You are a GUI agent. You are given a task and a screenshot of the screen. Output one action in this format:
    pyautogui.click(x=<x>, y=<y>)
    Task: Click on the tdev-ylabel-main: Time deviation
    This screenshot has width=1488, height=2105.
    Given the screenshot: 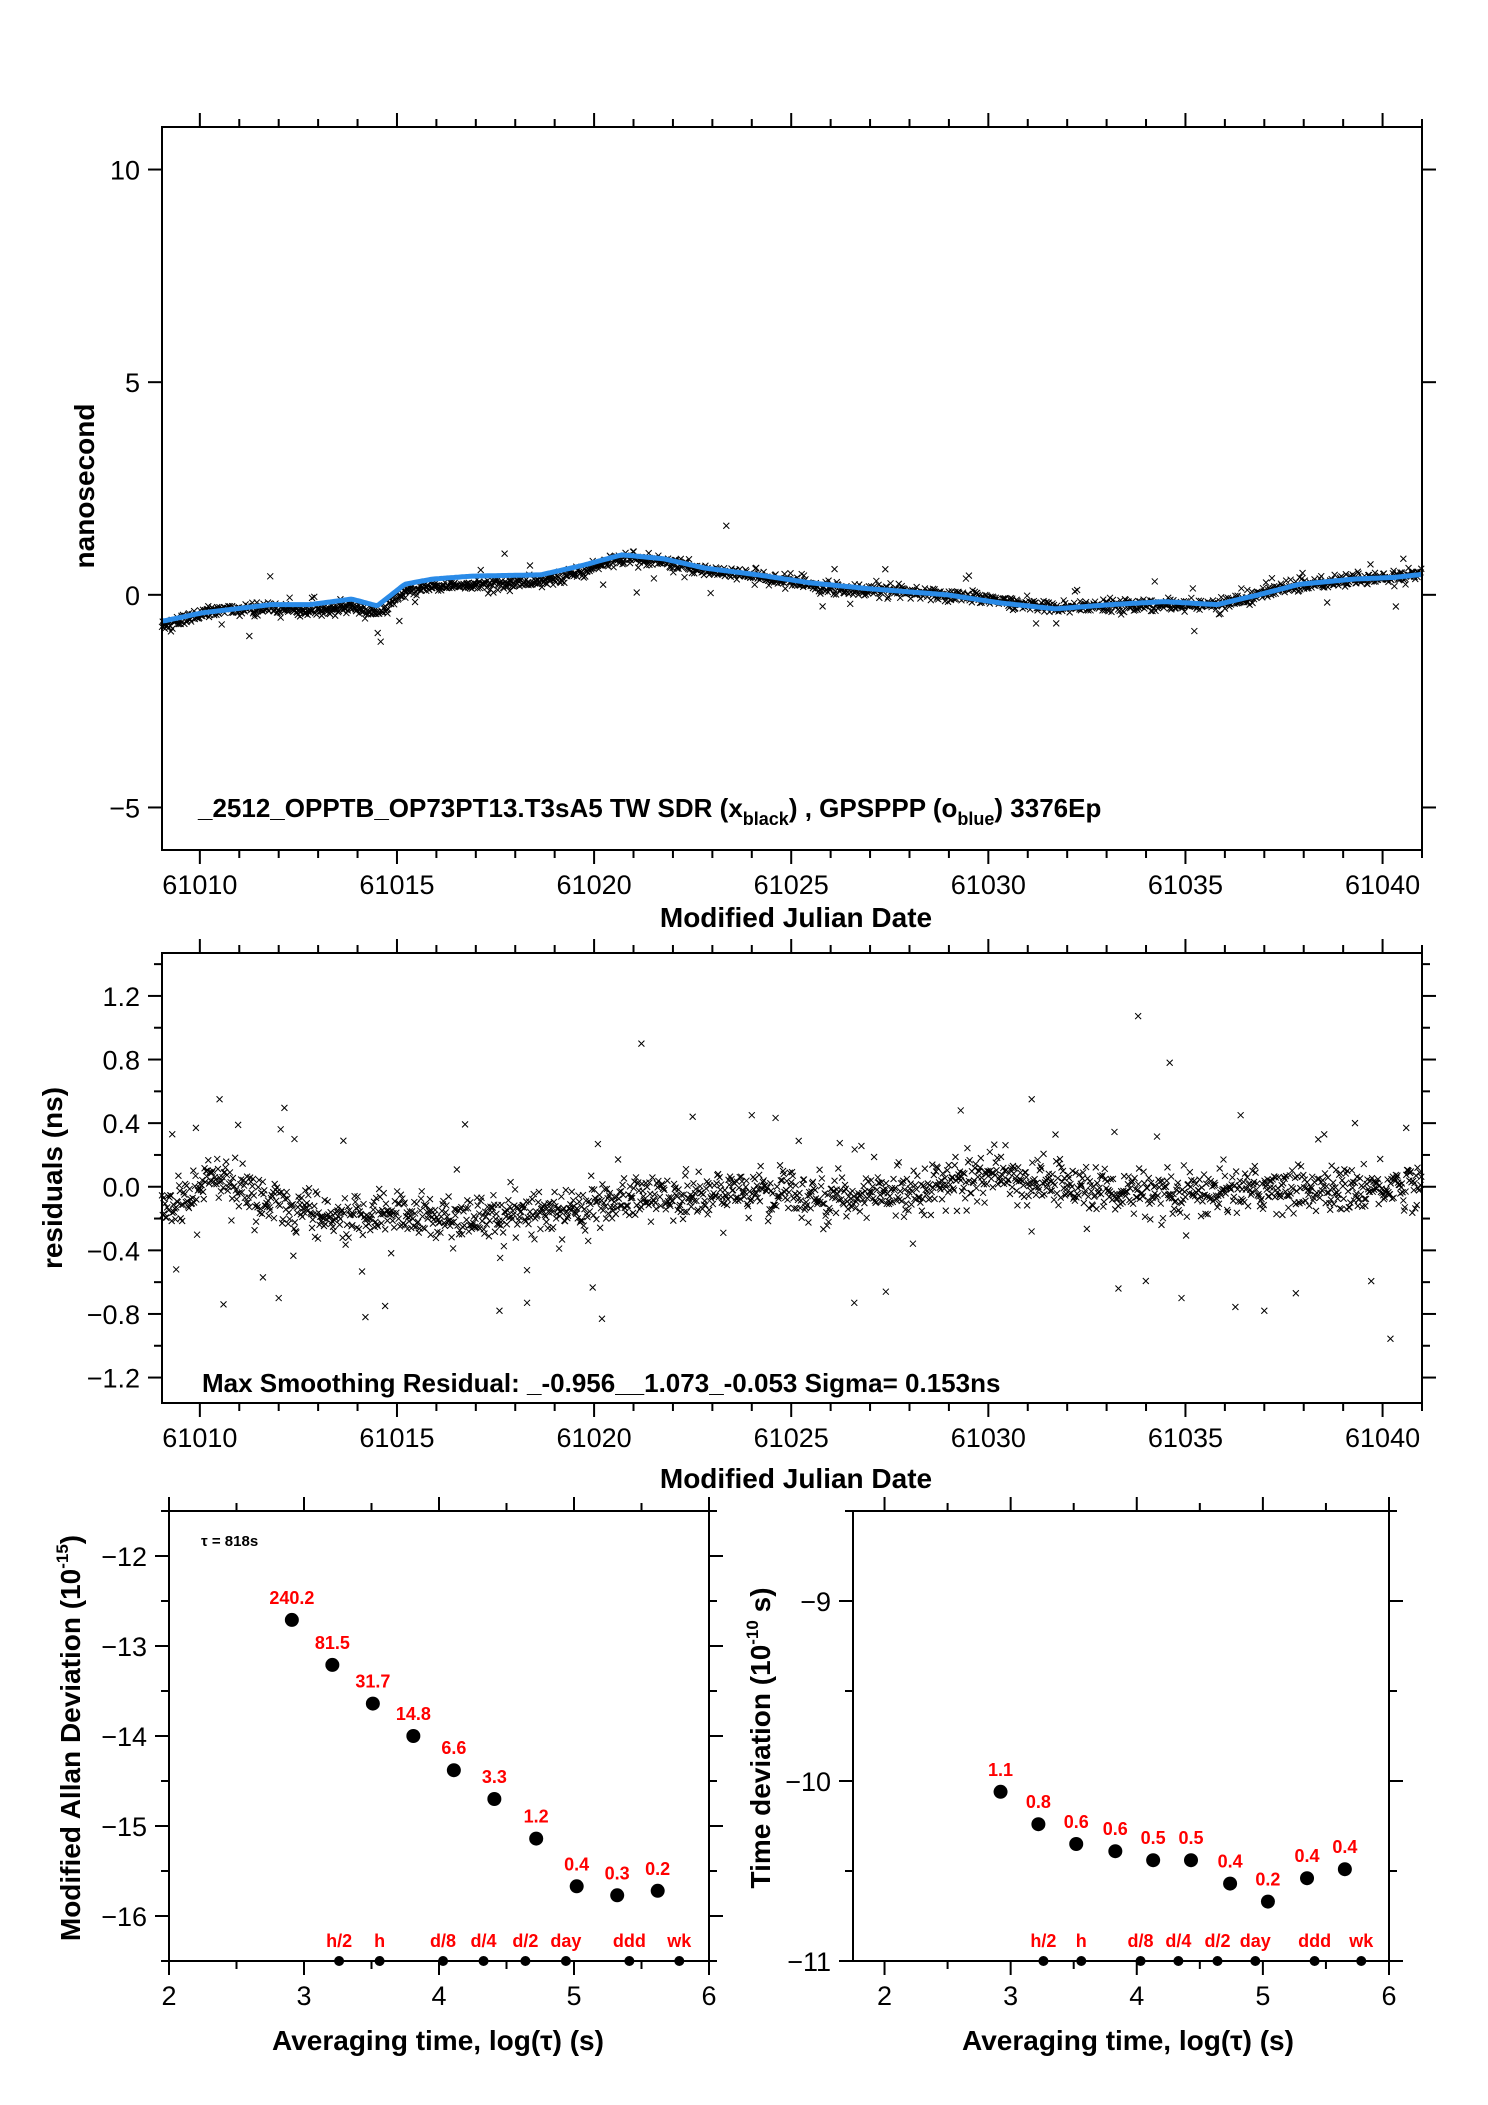 What is the action you would take?
    pyautogui.click(x=760, y=1791)
    